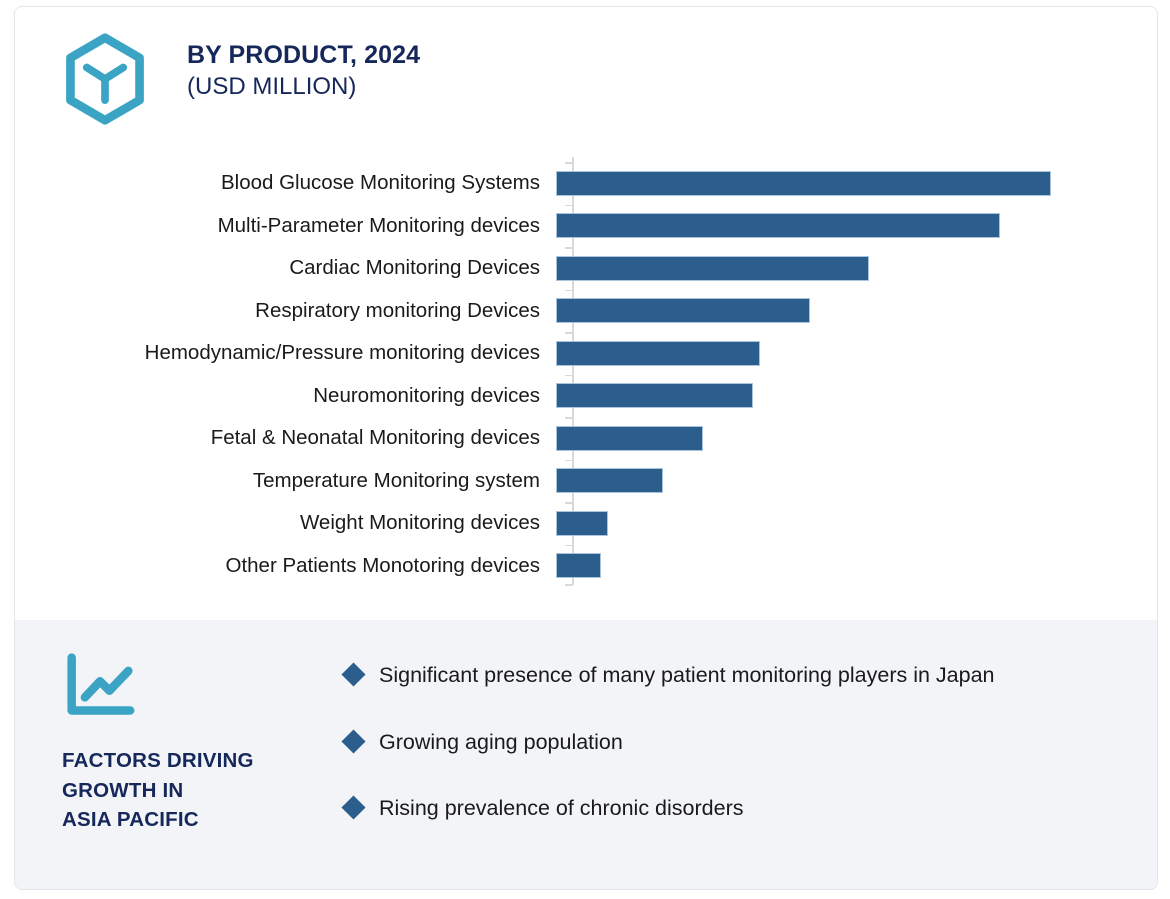  I want to click on factor-bullet-item: Rising prevalence of chronic disorders, so click(740, 808).